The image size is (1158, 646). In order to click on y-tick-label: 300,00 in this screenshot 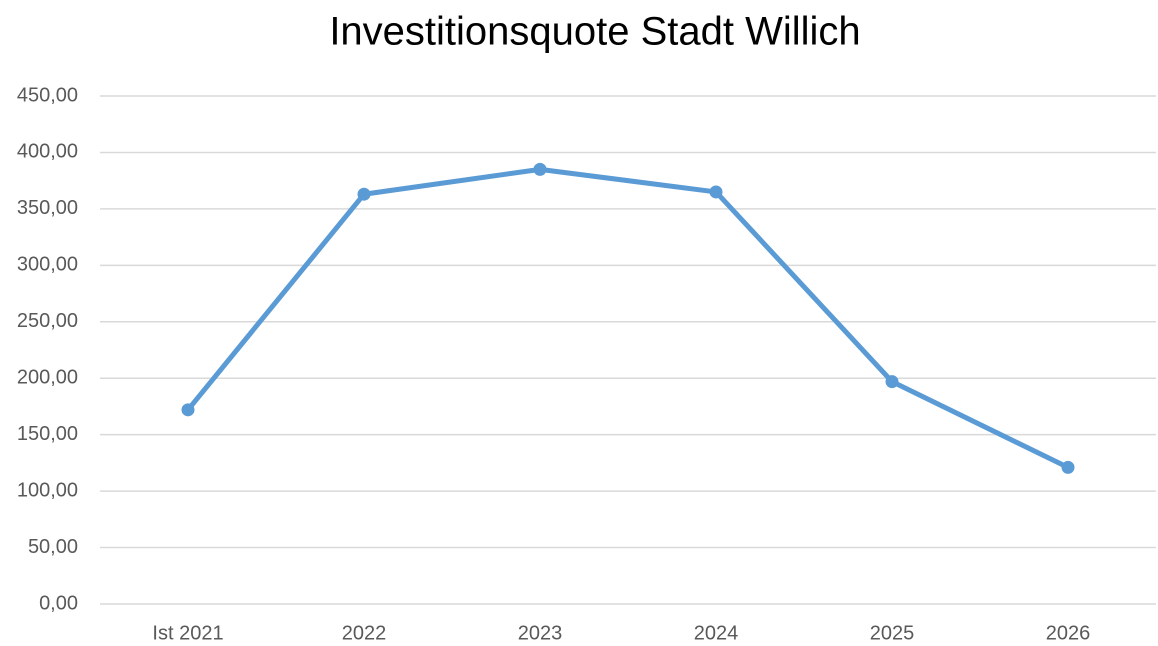, I will do `click(47, 265)`.